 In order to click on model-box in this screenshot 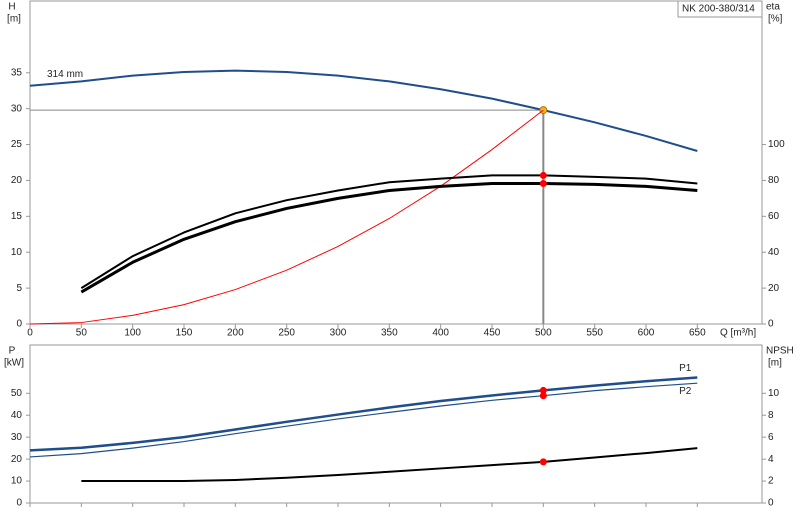, I will do `click(720, 9)`.